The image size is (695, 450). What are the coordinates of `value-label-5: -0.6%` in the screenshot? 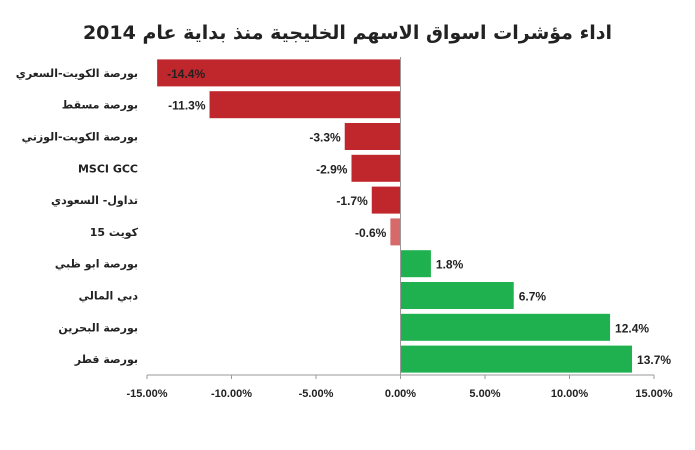 It's located at (371, 233).